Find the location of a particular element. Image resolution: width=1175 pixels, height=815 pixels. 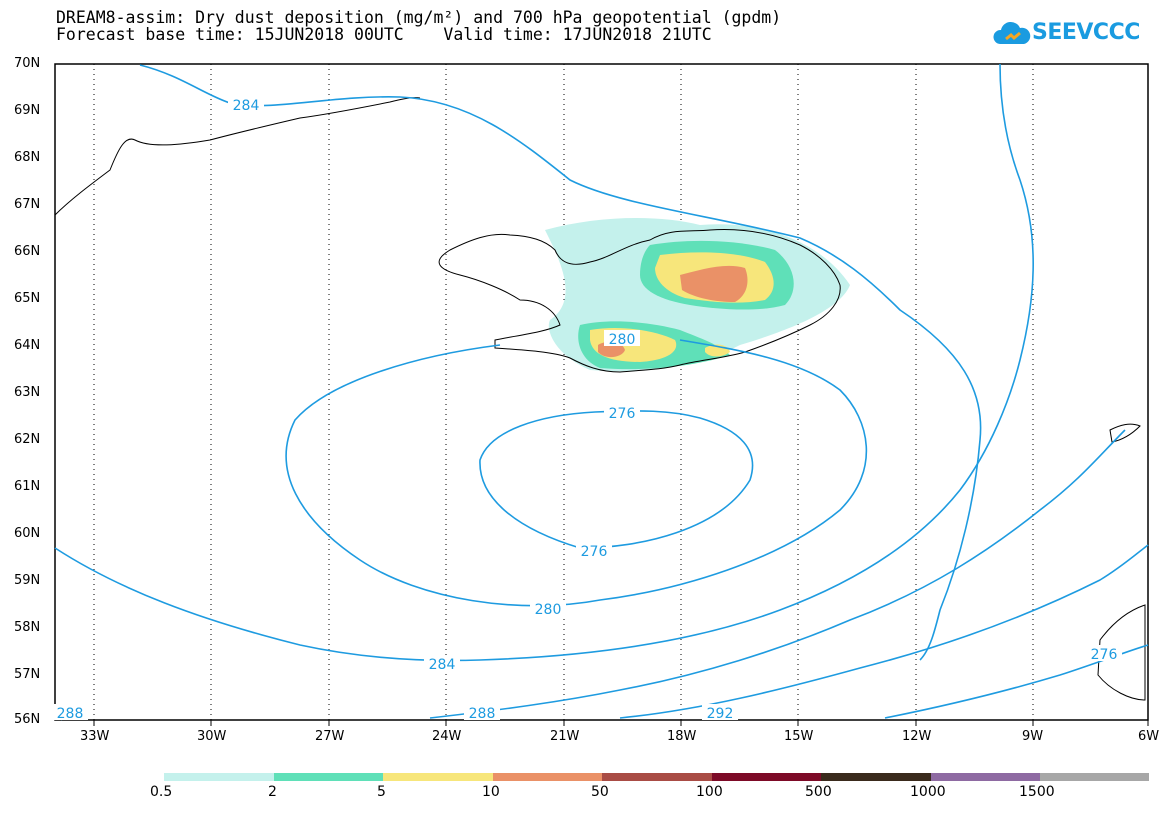

lon-label-30w: 30W is located at coordinates (212, 736).